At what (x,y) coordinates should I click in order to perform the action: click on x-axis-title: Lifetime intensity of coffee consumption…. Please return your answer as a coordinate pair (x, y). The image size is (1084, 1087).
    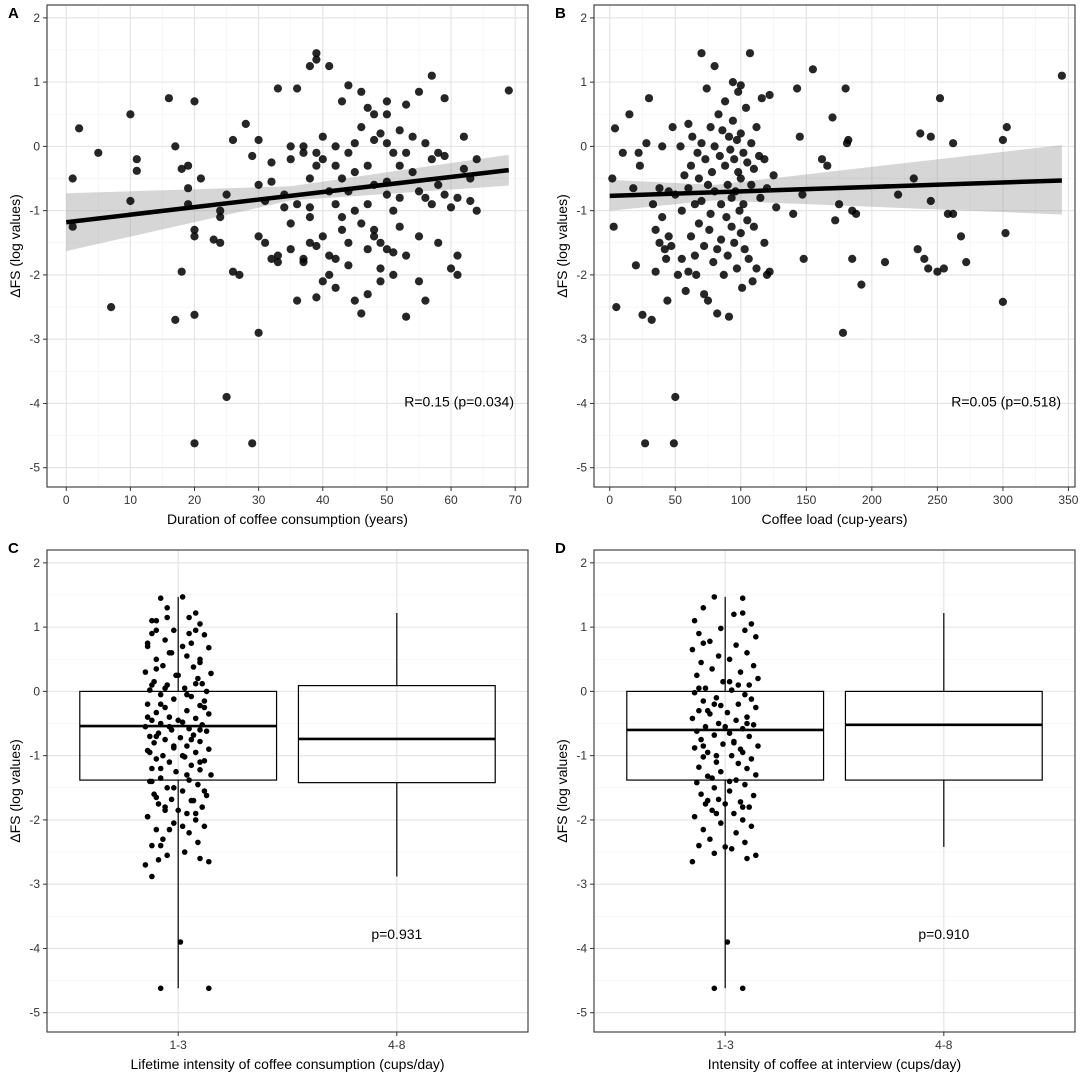
    Looking at the image, I should click on (287, 1064).